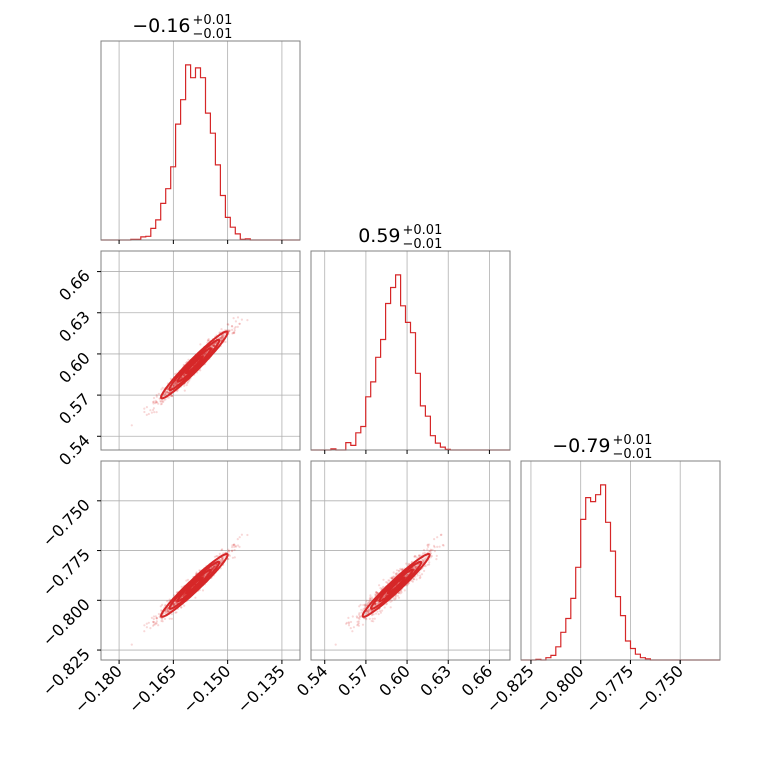  Describe the element at coordinates (66, 522) in the screenshot. I see `y-tick-label: −0.750` at that location.